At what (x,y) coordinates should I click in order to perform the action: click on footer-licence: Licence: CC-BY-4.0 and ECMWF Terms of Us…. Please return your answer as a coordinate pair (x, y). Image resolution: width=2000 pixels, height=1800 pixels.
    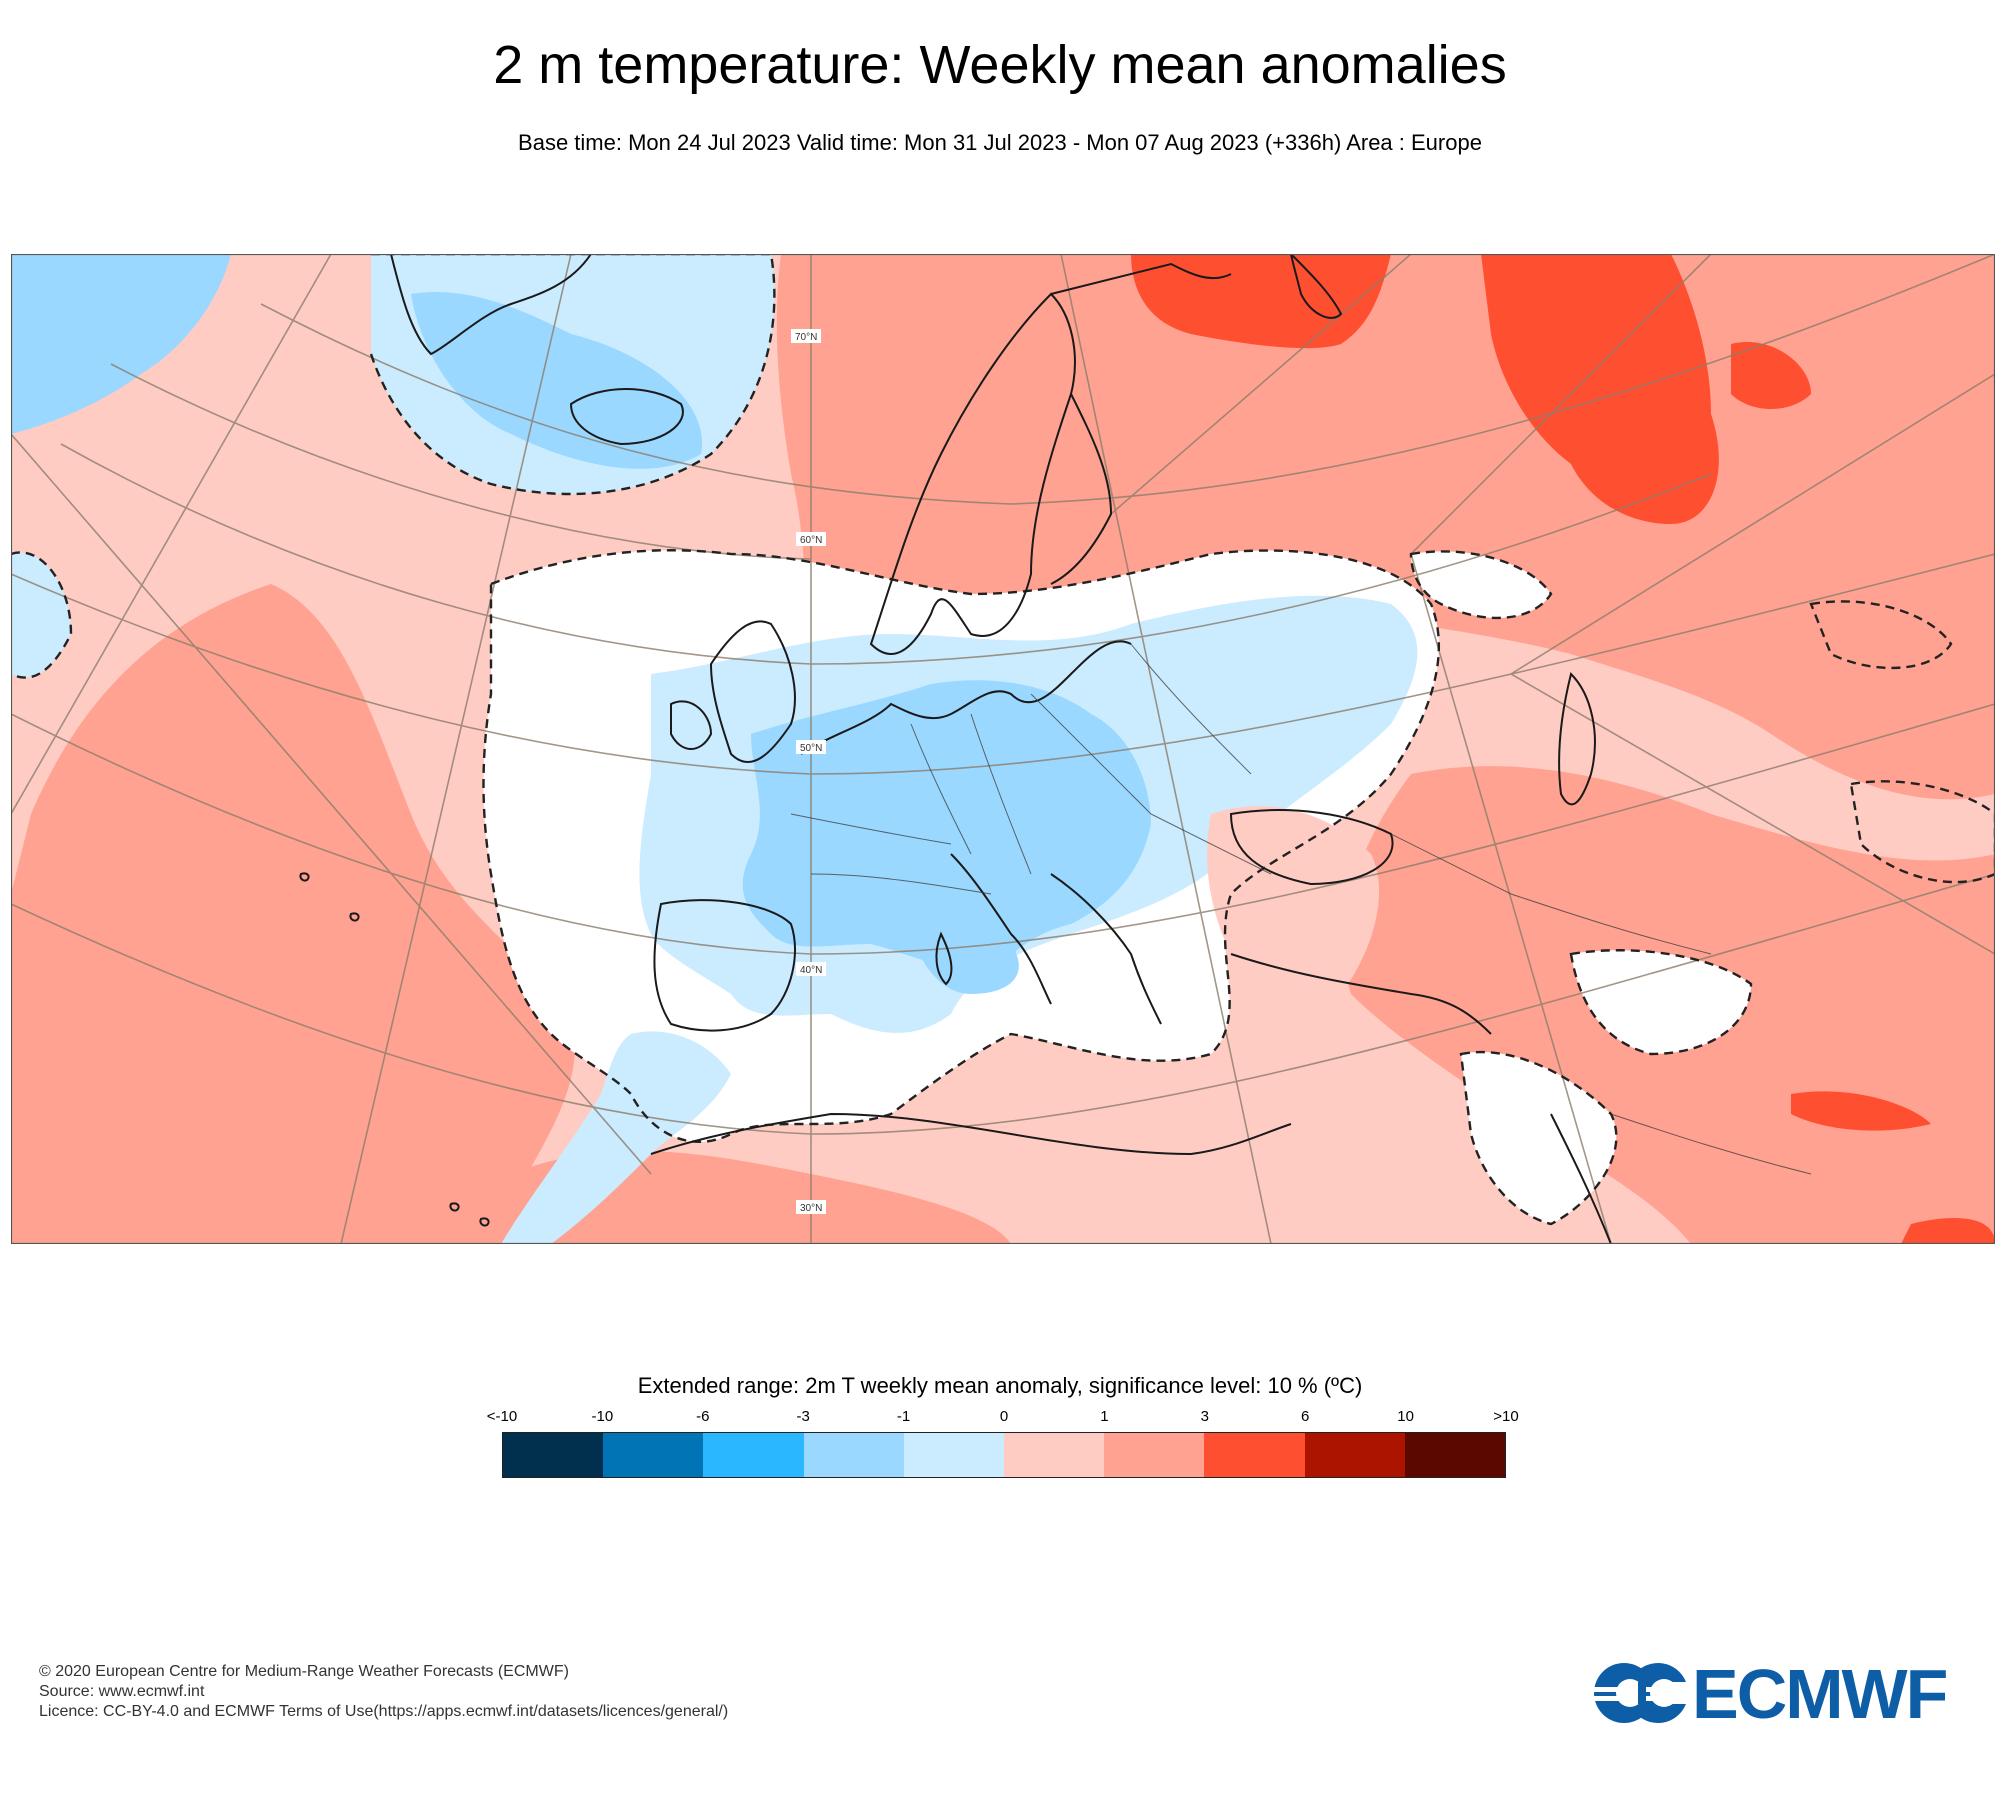
    Looking at the image, I should click on (384, 1711).